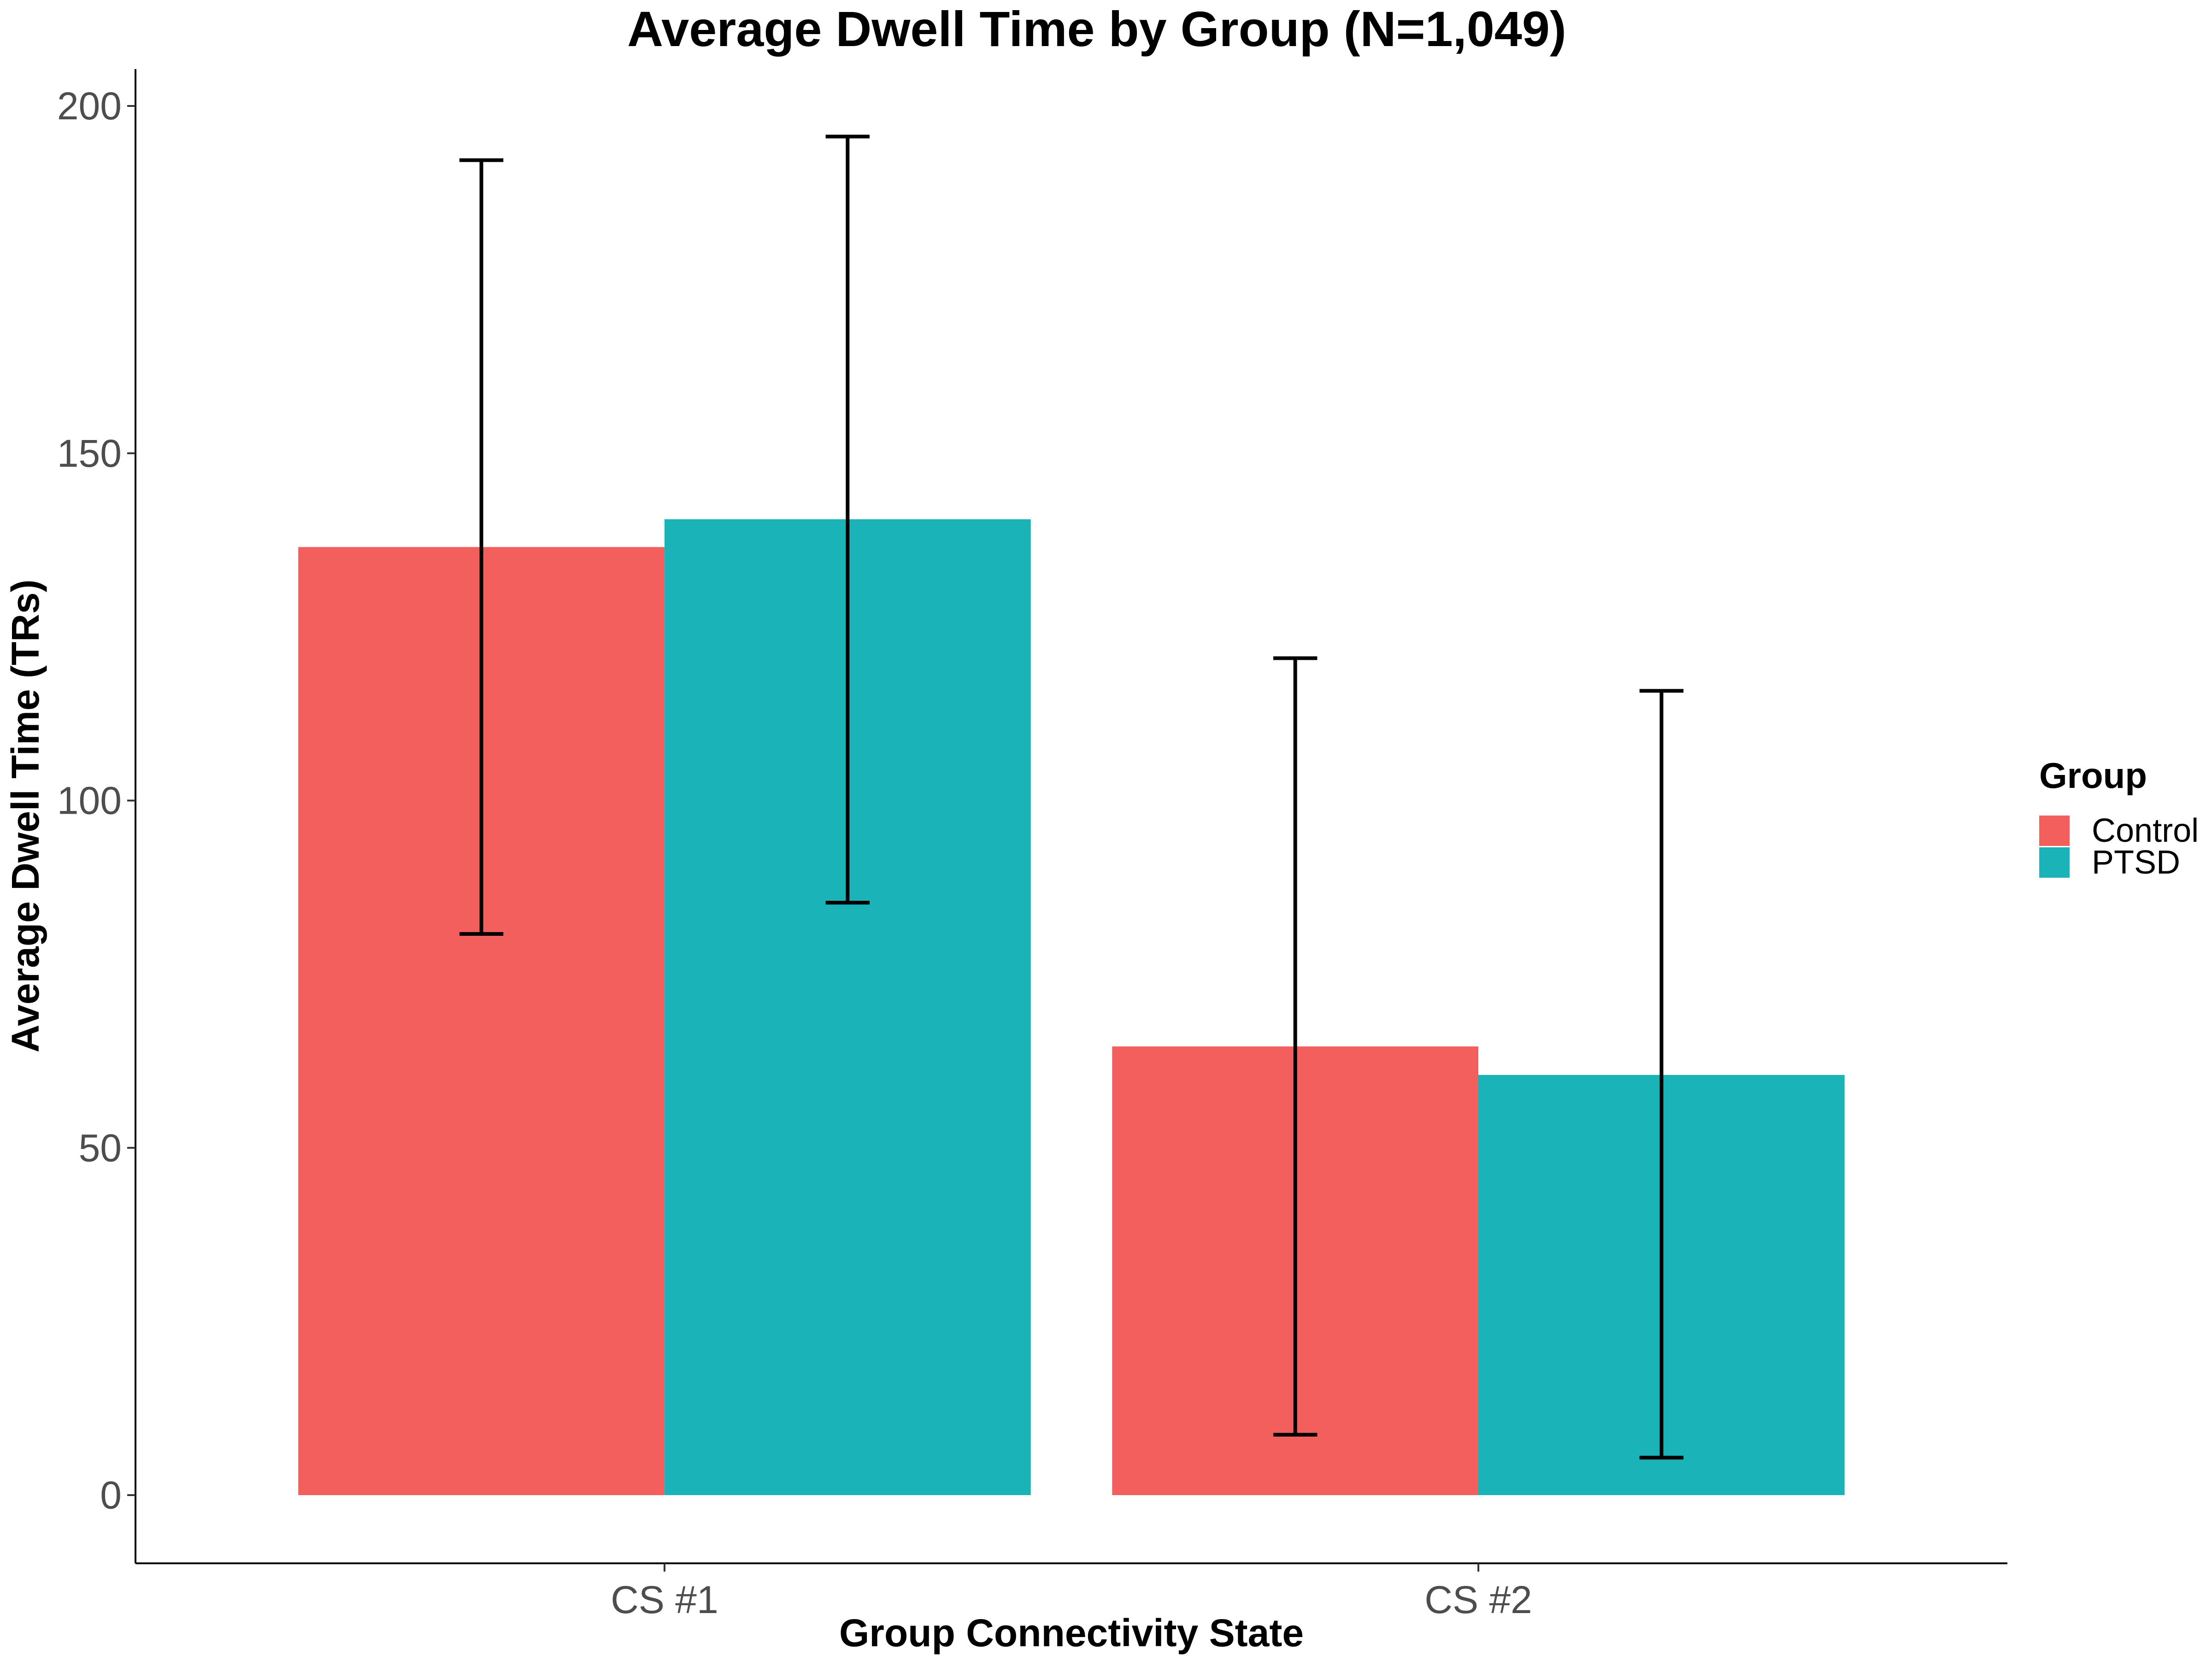 Image resolution: width=2212 pixels, height=1661 pixels. What do you see at coordinates (25, 816) in the screenshot?
I see `y-axis-title: Average Dwell Time (TRs)` at bounding box center [25, 816].